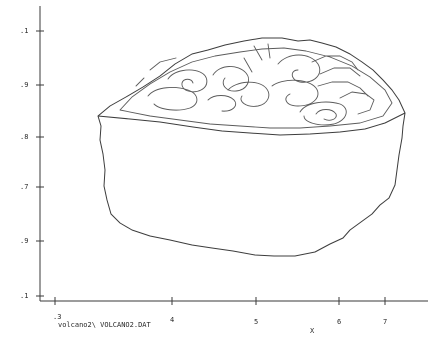  I want to click on data-file-caption: volcano2\ VOLCANO2.DAT, so click(105, 325).